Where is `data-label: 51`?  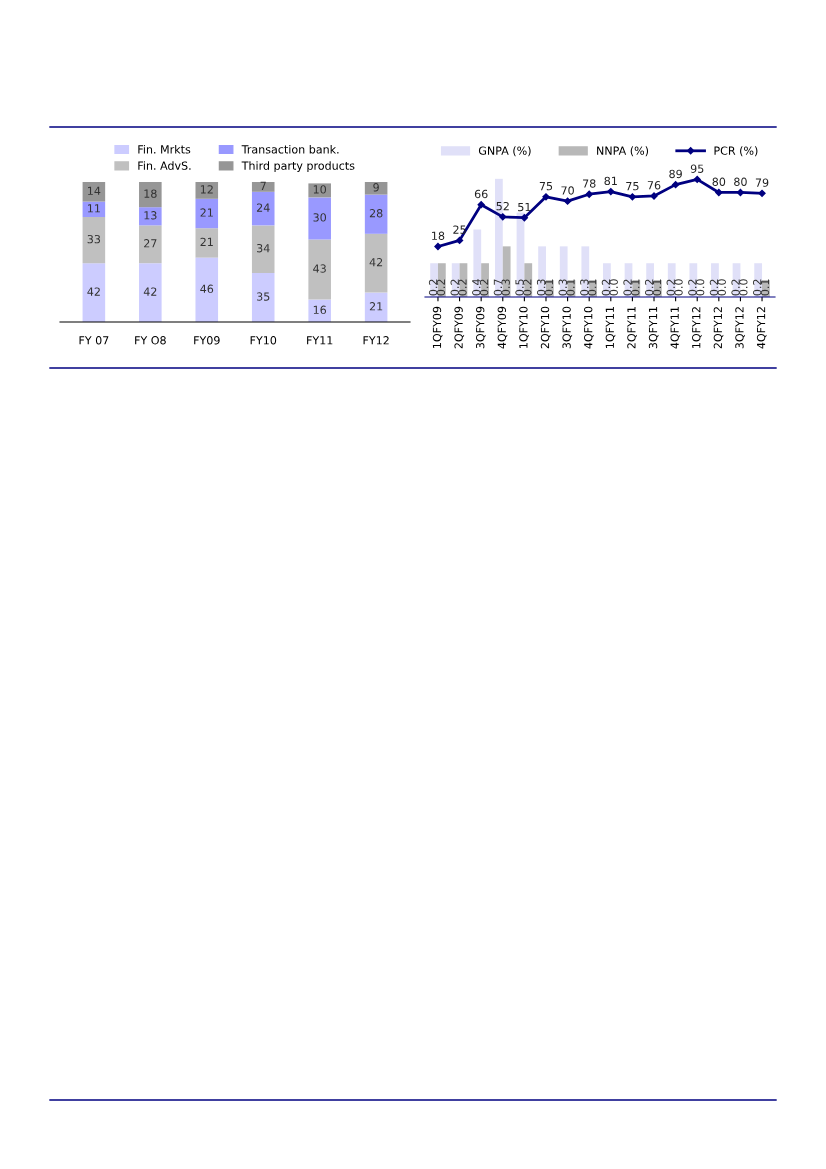
data-label: 51 is located at coordinates (524, 207).